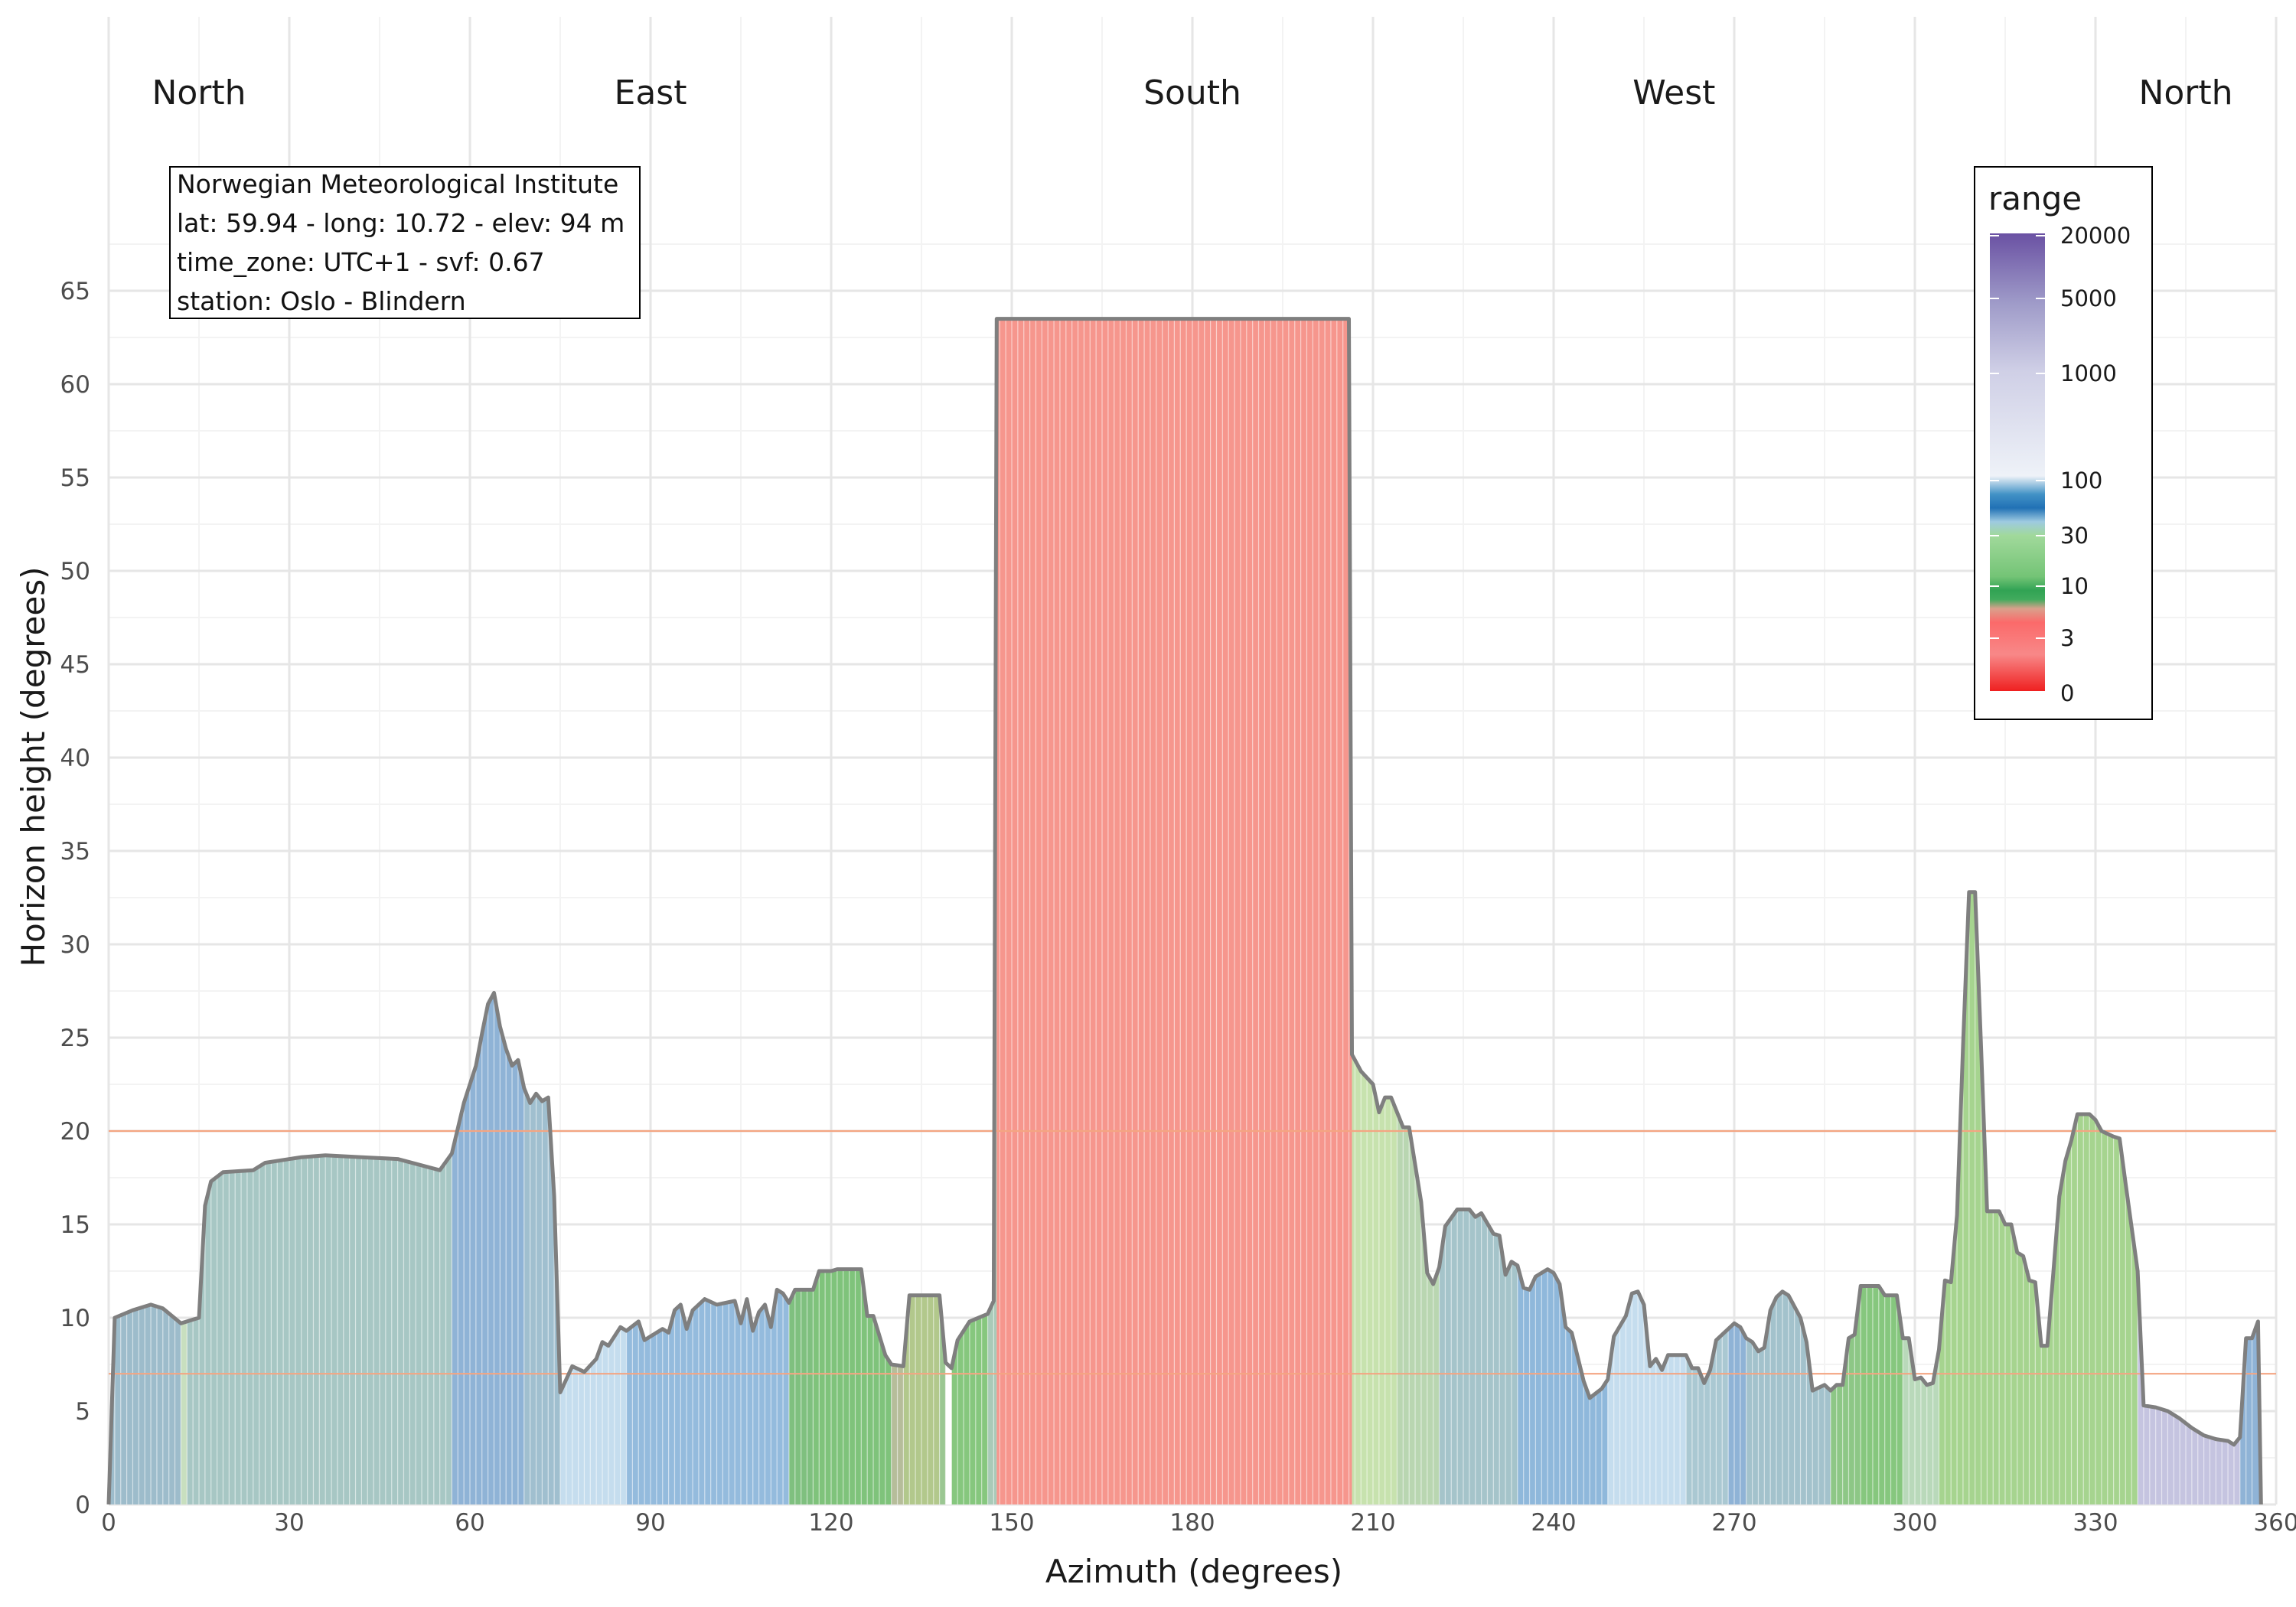 The height and width of the screenshot is (1607, 2296). Describe the element at coordinates (1673, 92) in the screenshot. I see `direction-label: West` at that location.